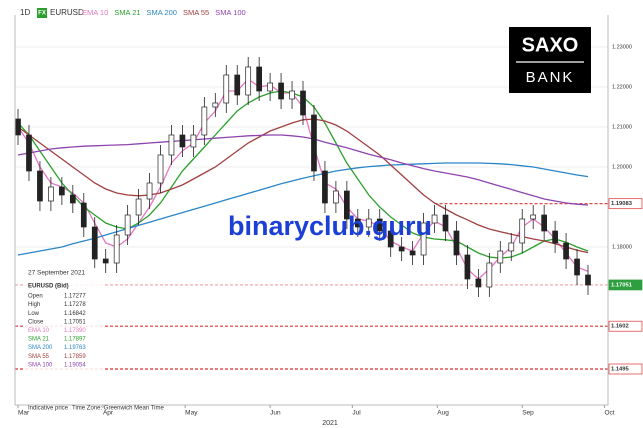  I want to click on info-label: Open, so click(35, 297).